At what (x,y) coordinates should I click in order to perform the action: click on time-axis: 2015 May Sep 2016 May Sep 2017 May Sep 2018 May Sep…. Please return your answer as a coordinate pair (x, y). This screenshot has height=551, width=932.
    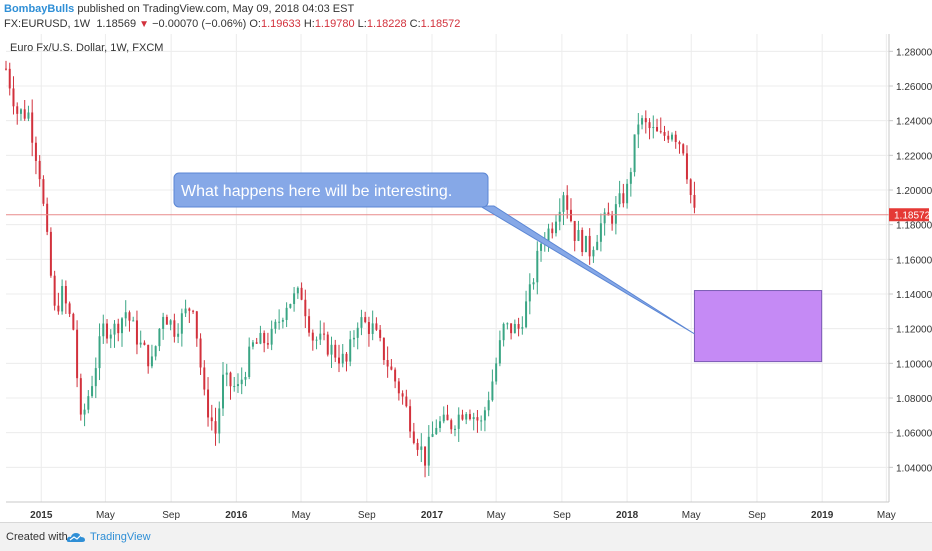
    Looking at the image, I should click on (463, 515).